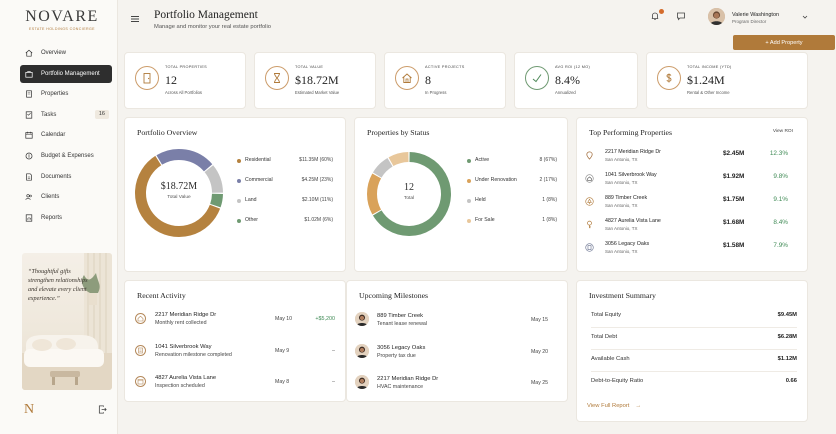  Describe the element at coordinates (428, 80) in the screenshot. I see `stat-value: 8` at that location.